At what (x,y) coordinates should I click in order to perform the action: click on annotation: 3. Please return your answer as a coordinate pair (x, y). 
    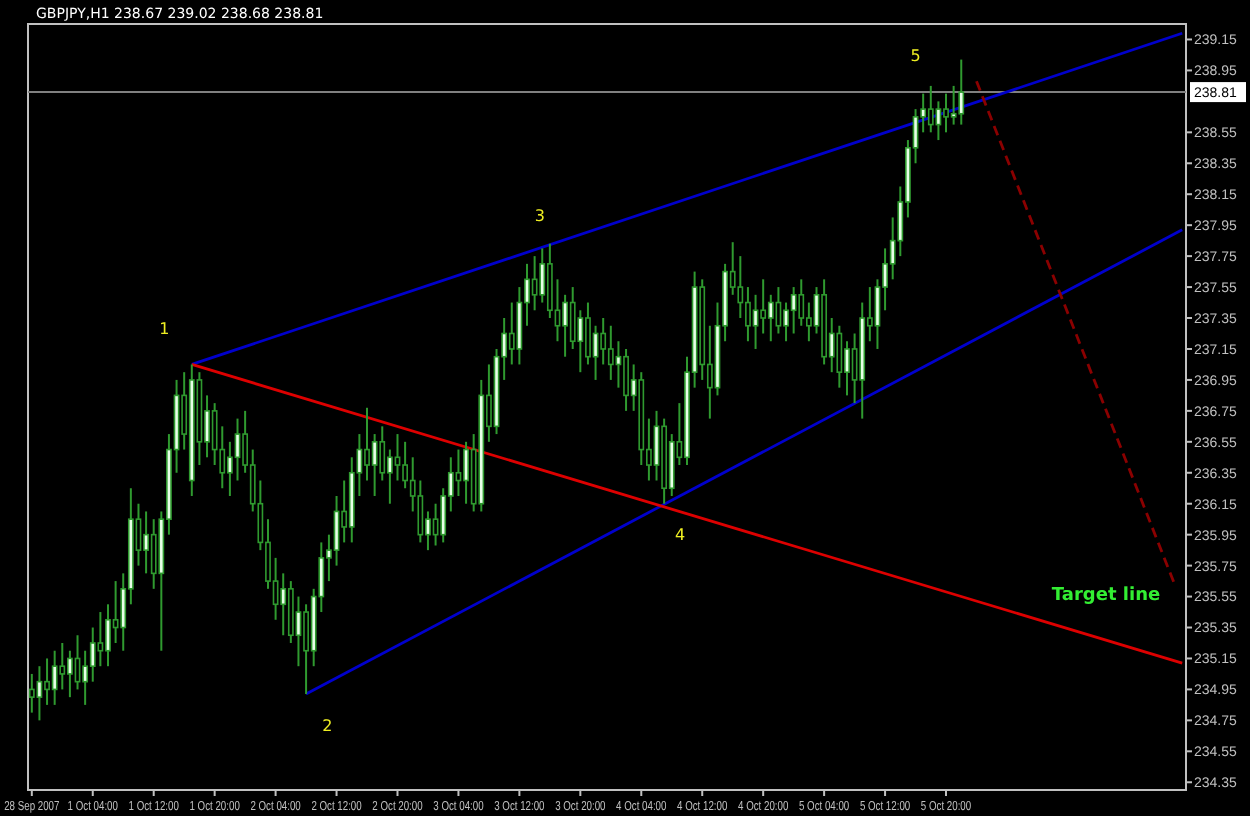
    Looking at the image, I should click on (540, 216).